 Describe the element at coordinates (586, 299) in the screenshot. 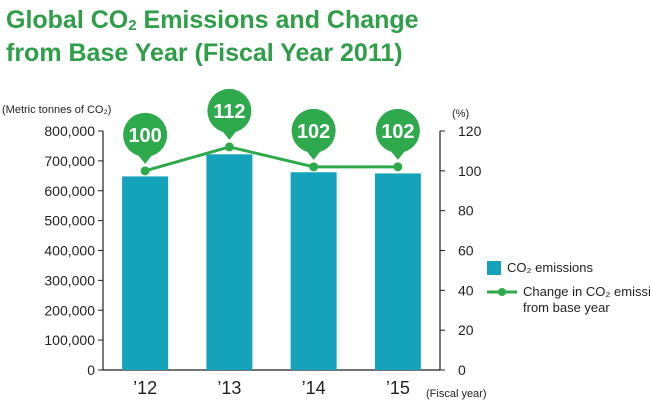

I see `legend-label-change: Change in CO₂ emissions from base year` at that location.